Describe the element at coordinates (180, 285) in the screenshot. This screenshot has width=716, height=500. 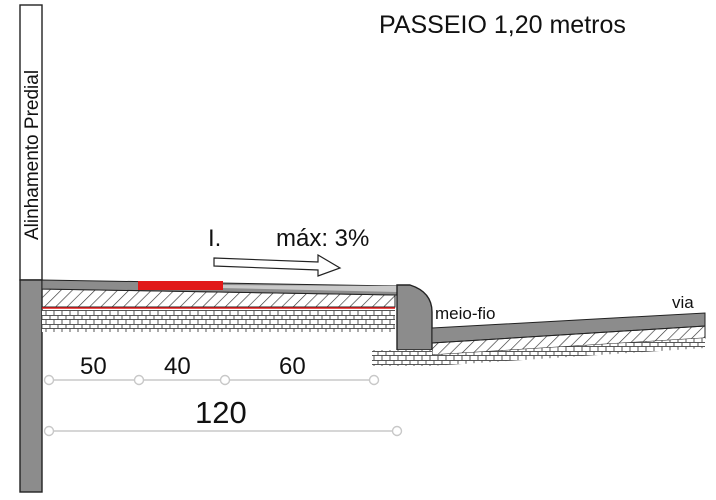
I see `tactile-strip` at that location.